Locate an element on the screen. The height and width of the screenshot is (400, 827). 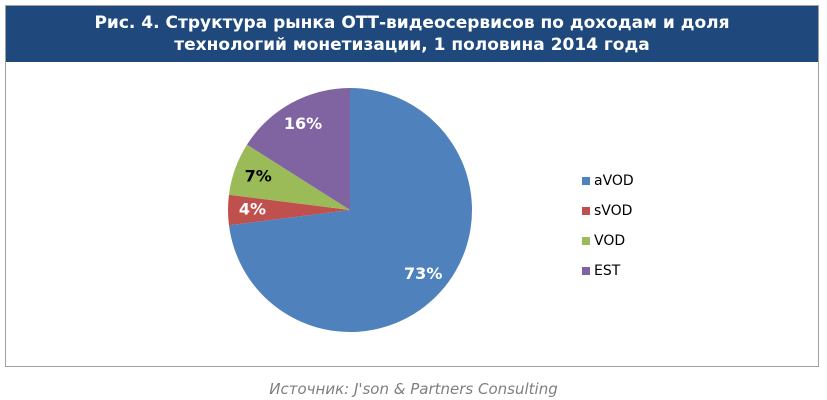
source-note: Источник: J'son & Partners Consulting is located at coordinates (413, 389).